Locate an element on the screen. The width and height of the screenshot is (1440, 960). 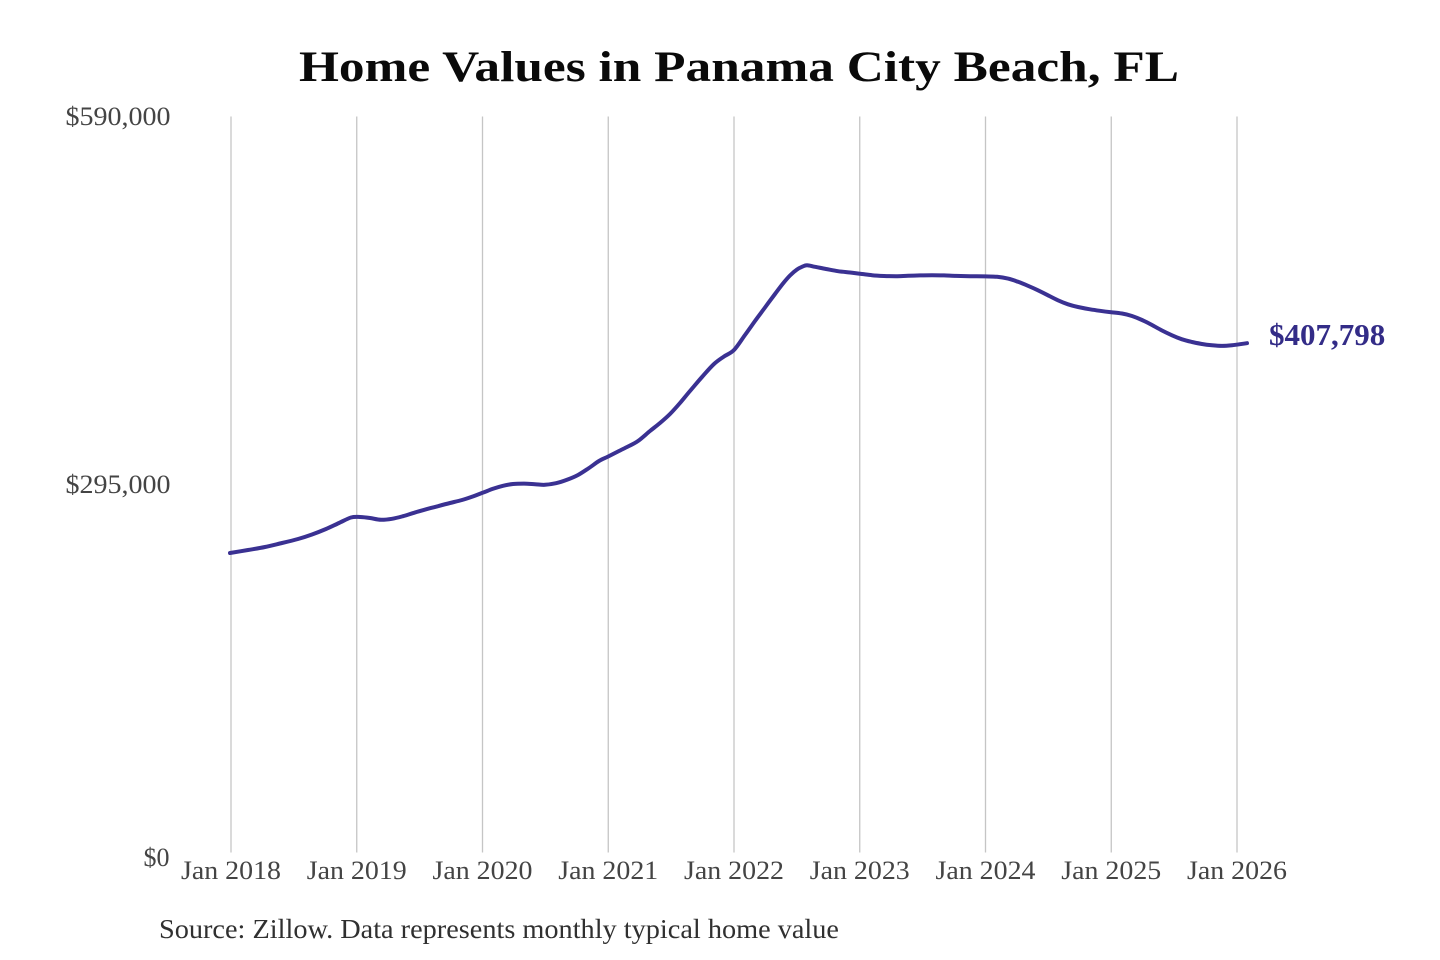
svg-text: Jan 2018 is located at coordinates (231, 870).